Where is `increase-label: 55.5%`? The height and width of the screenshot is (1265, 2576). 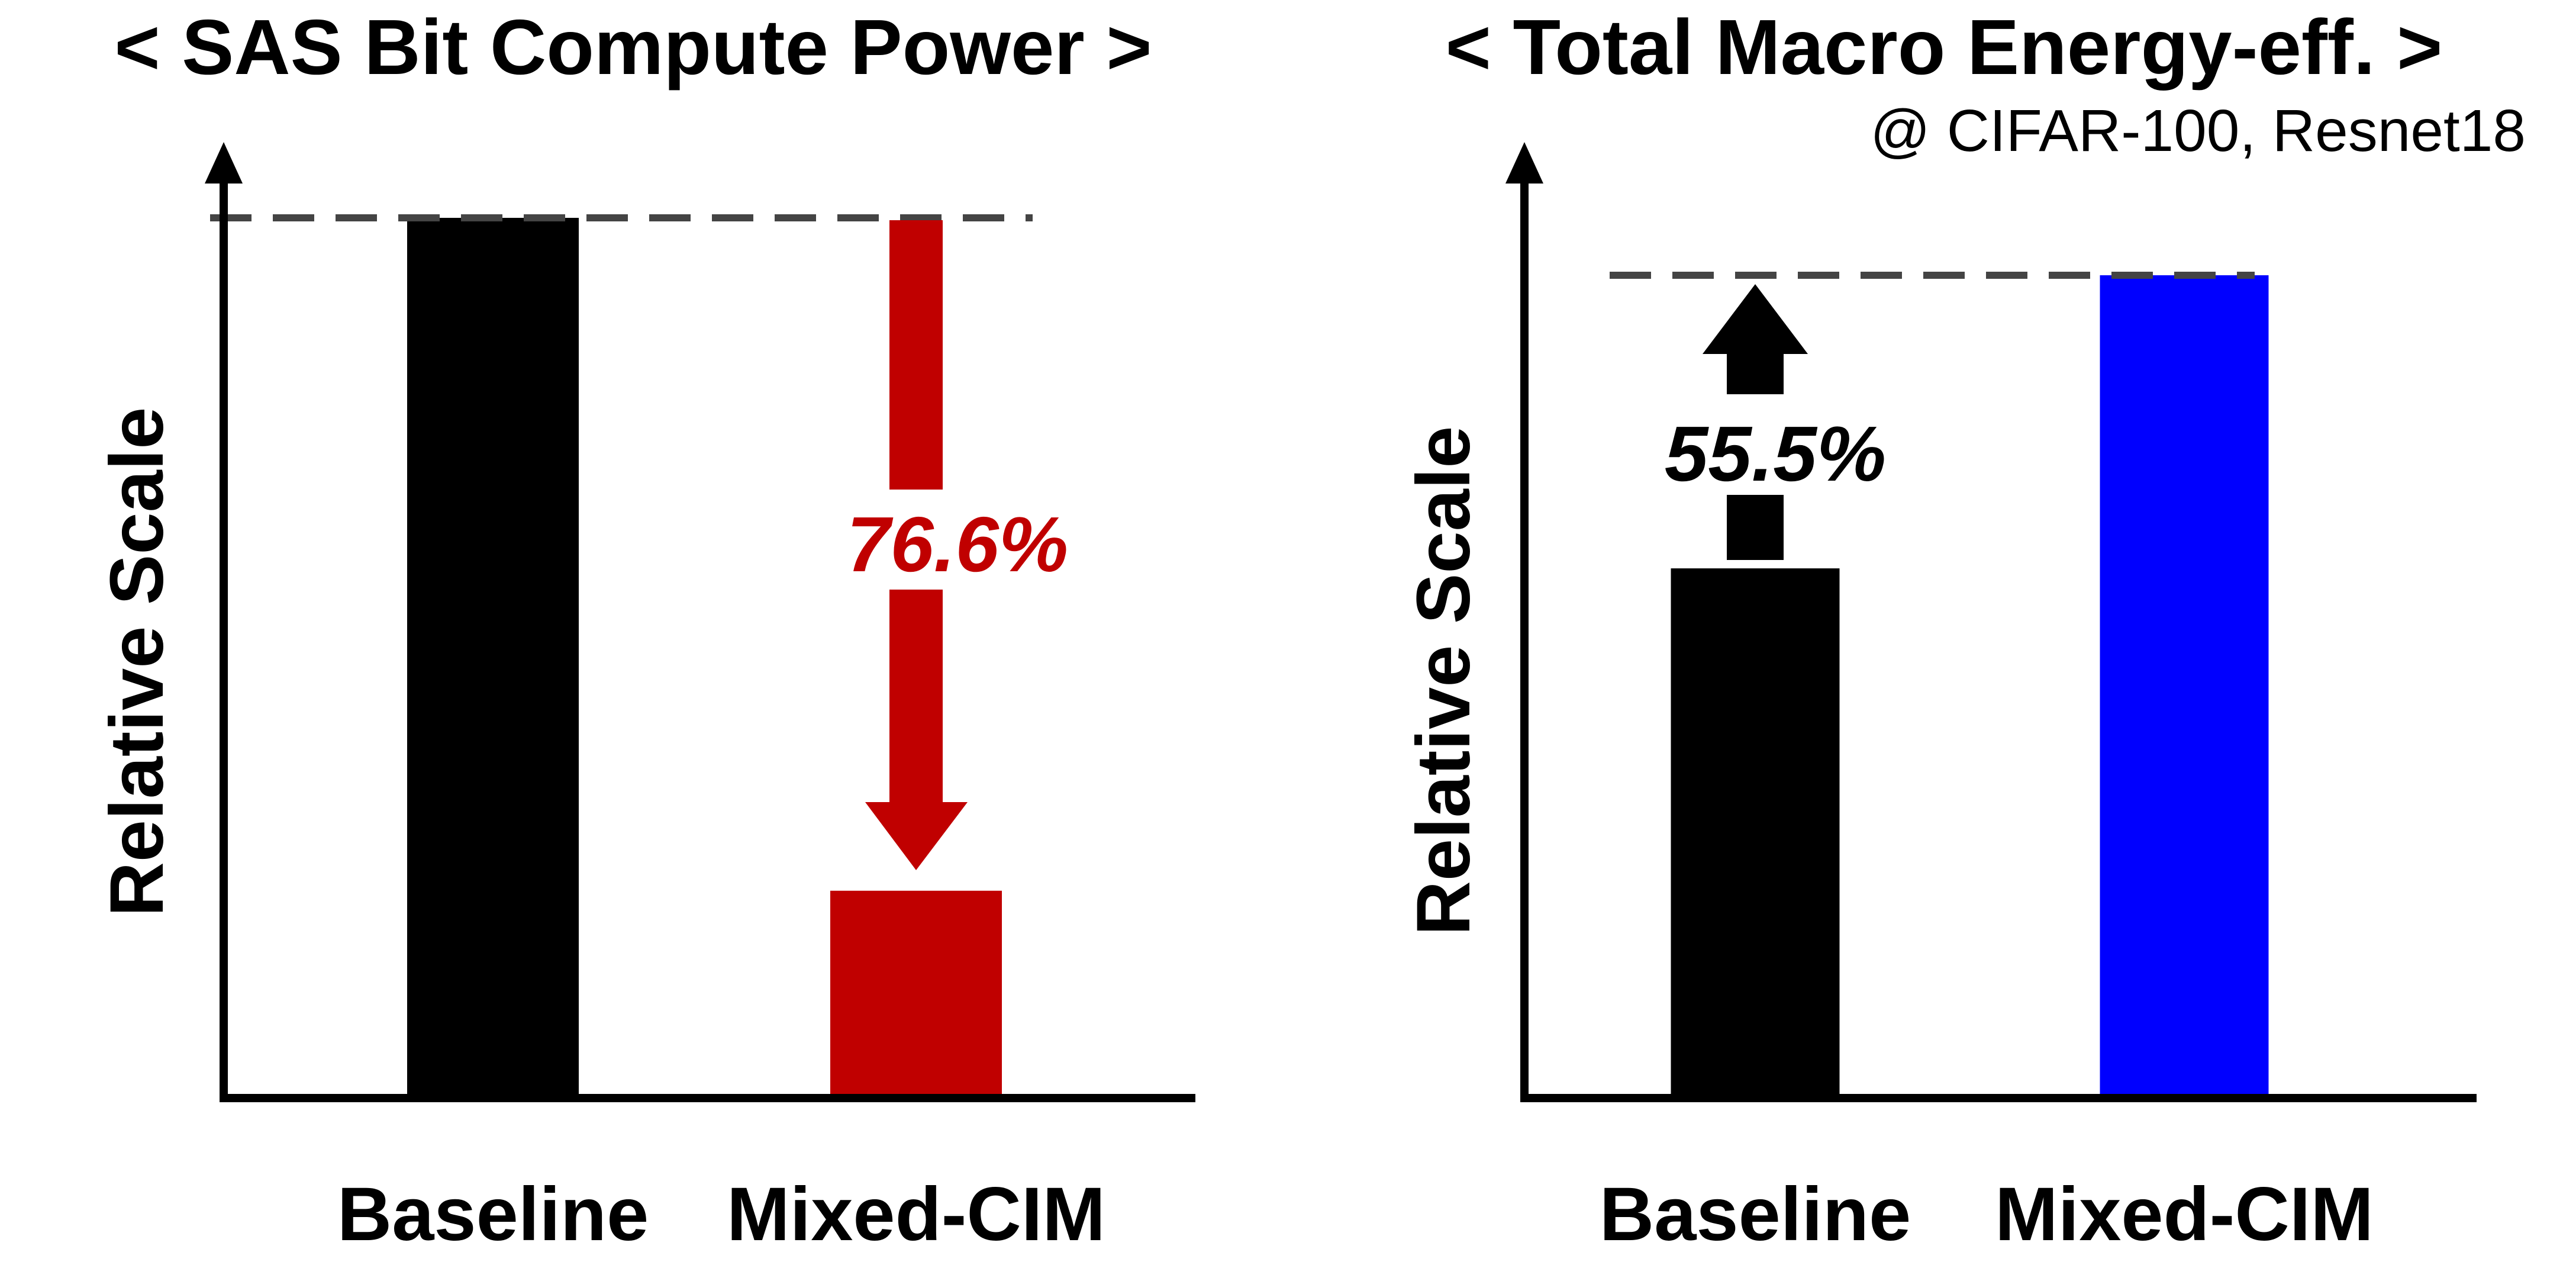
increase-label: 55.5% is located at coordinates (1775, 454).